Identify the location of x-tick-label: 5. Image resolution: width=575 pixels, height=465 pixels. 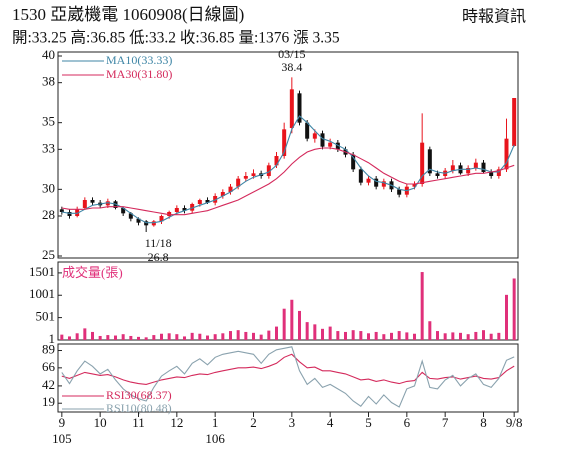
(368, 422).